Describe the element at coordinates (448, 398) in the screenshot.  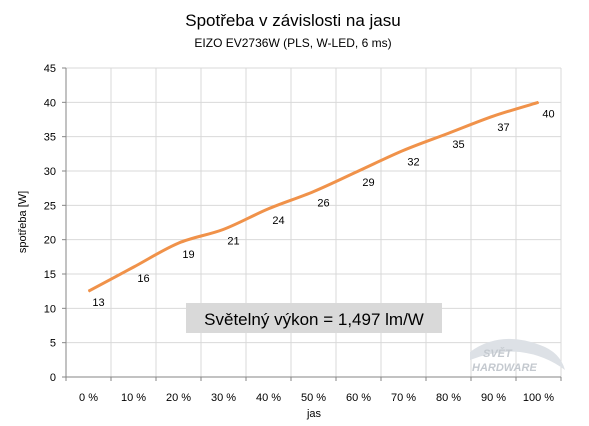
I see `x-tick-label: 80 %` at that location.